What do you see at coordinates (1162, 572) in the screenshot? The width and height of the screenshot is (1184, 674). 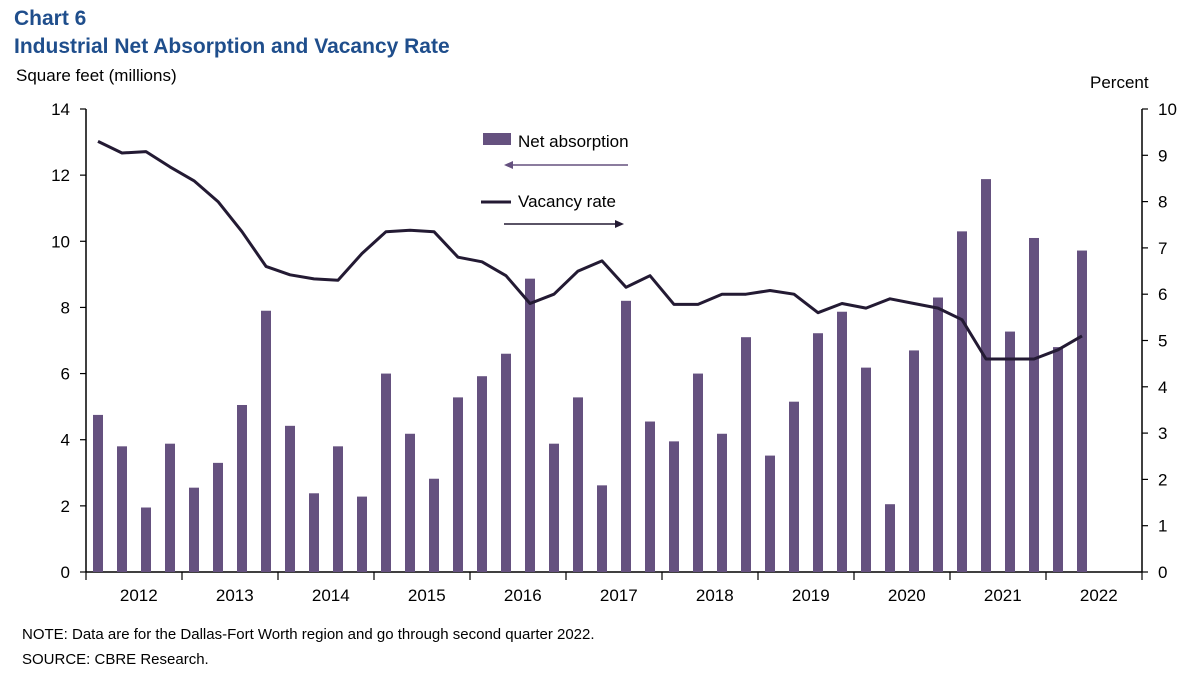 I see `right-tick-label: 0` at bounding box center [1162, 572].